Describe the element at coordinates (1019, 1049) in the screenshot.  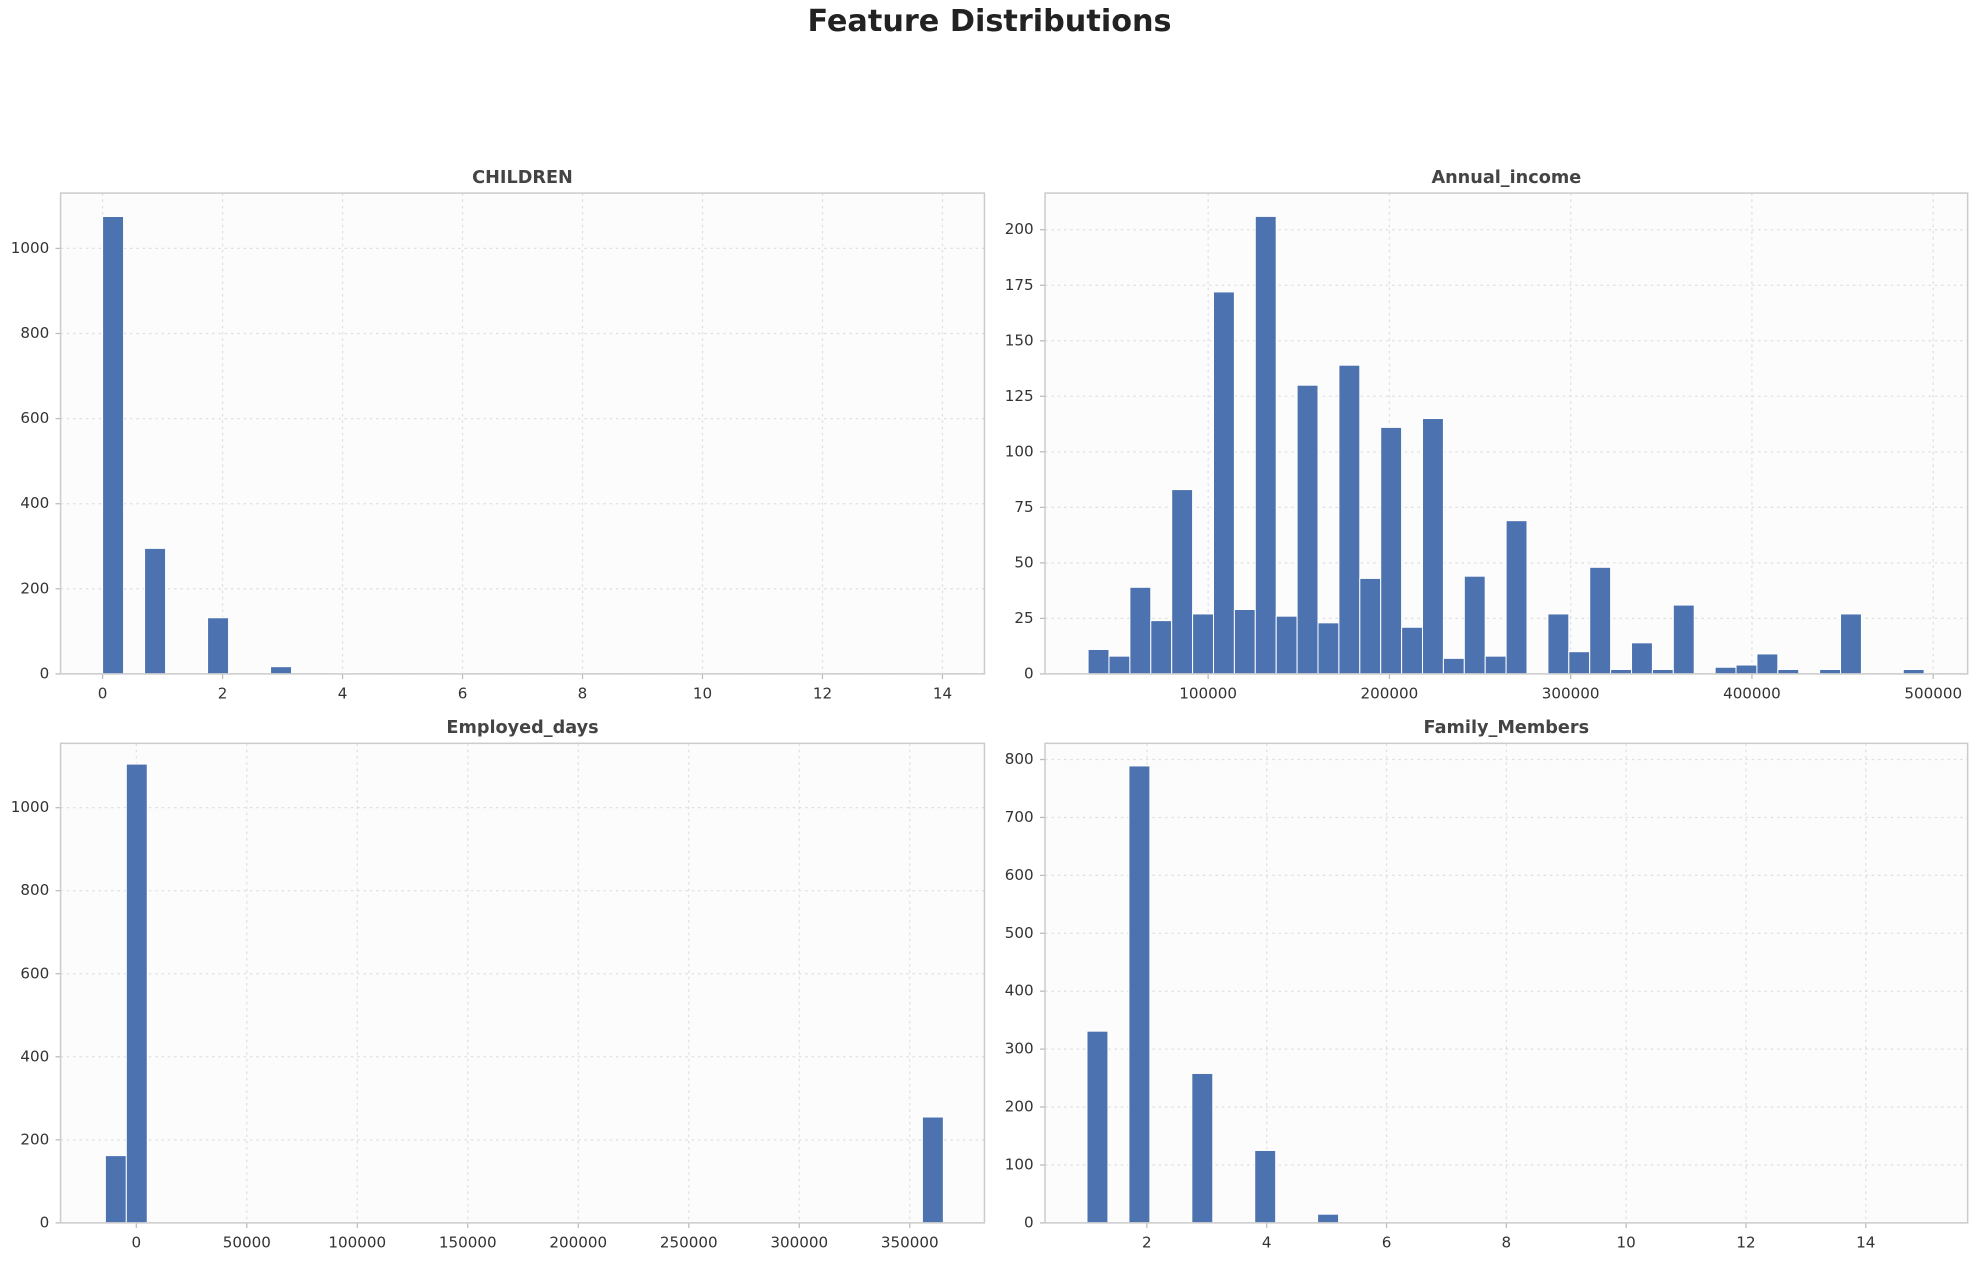
I see `y-tick-label: 300` at that location.